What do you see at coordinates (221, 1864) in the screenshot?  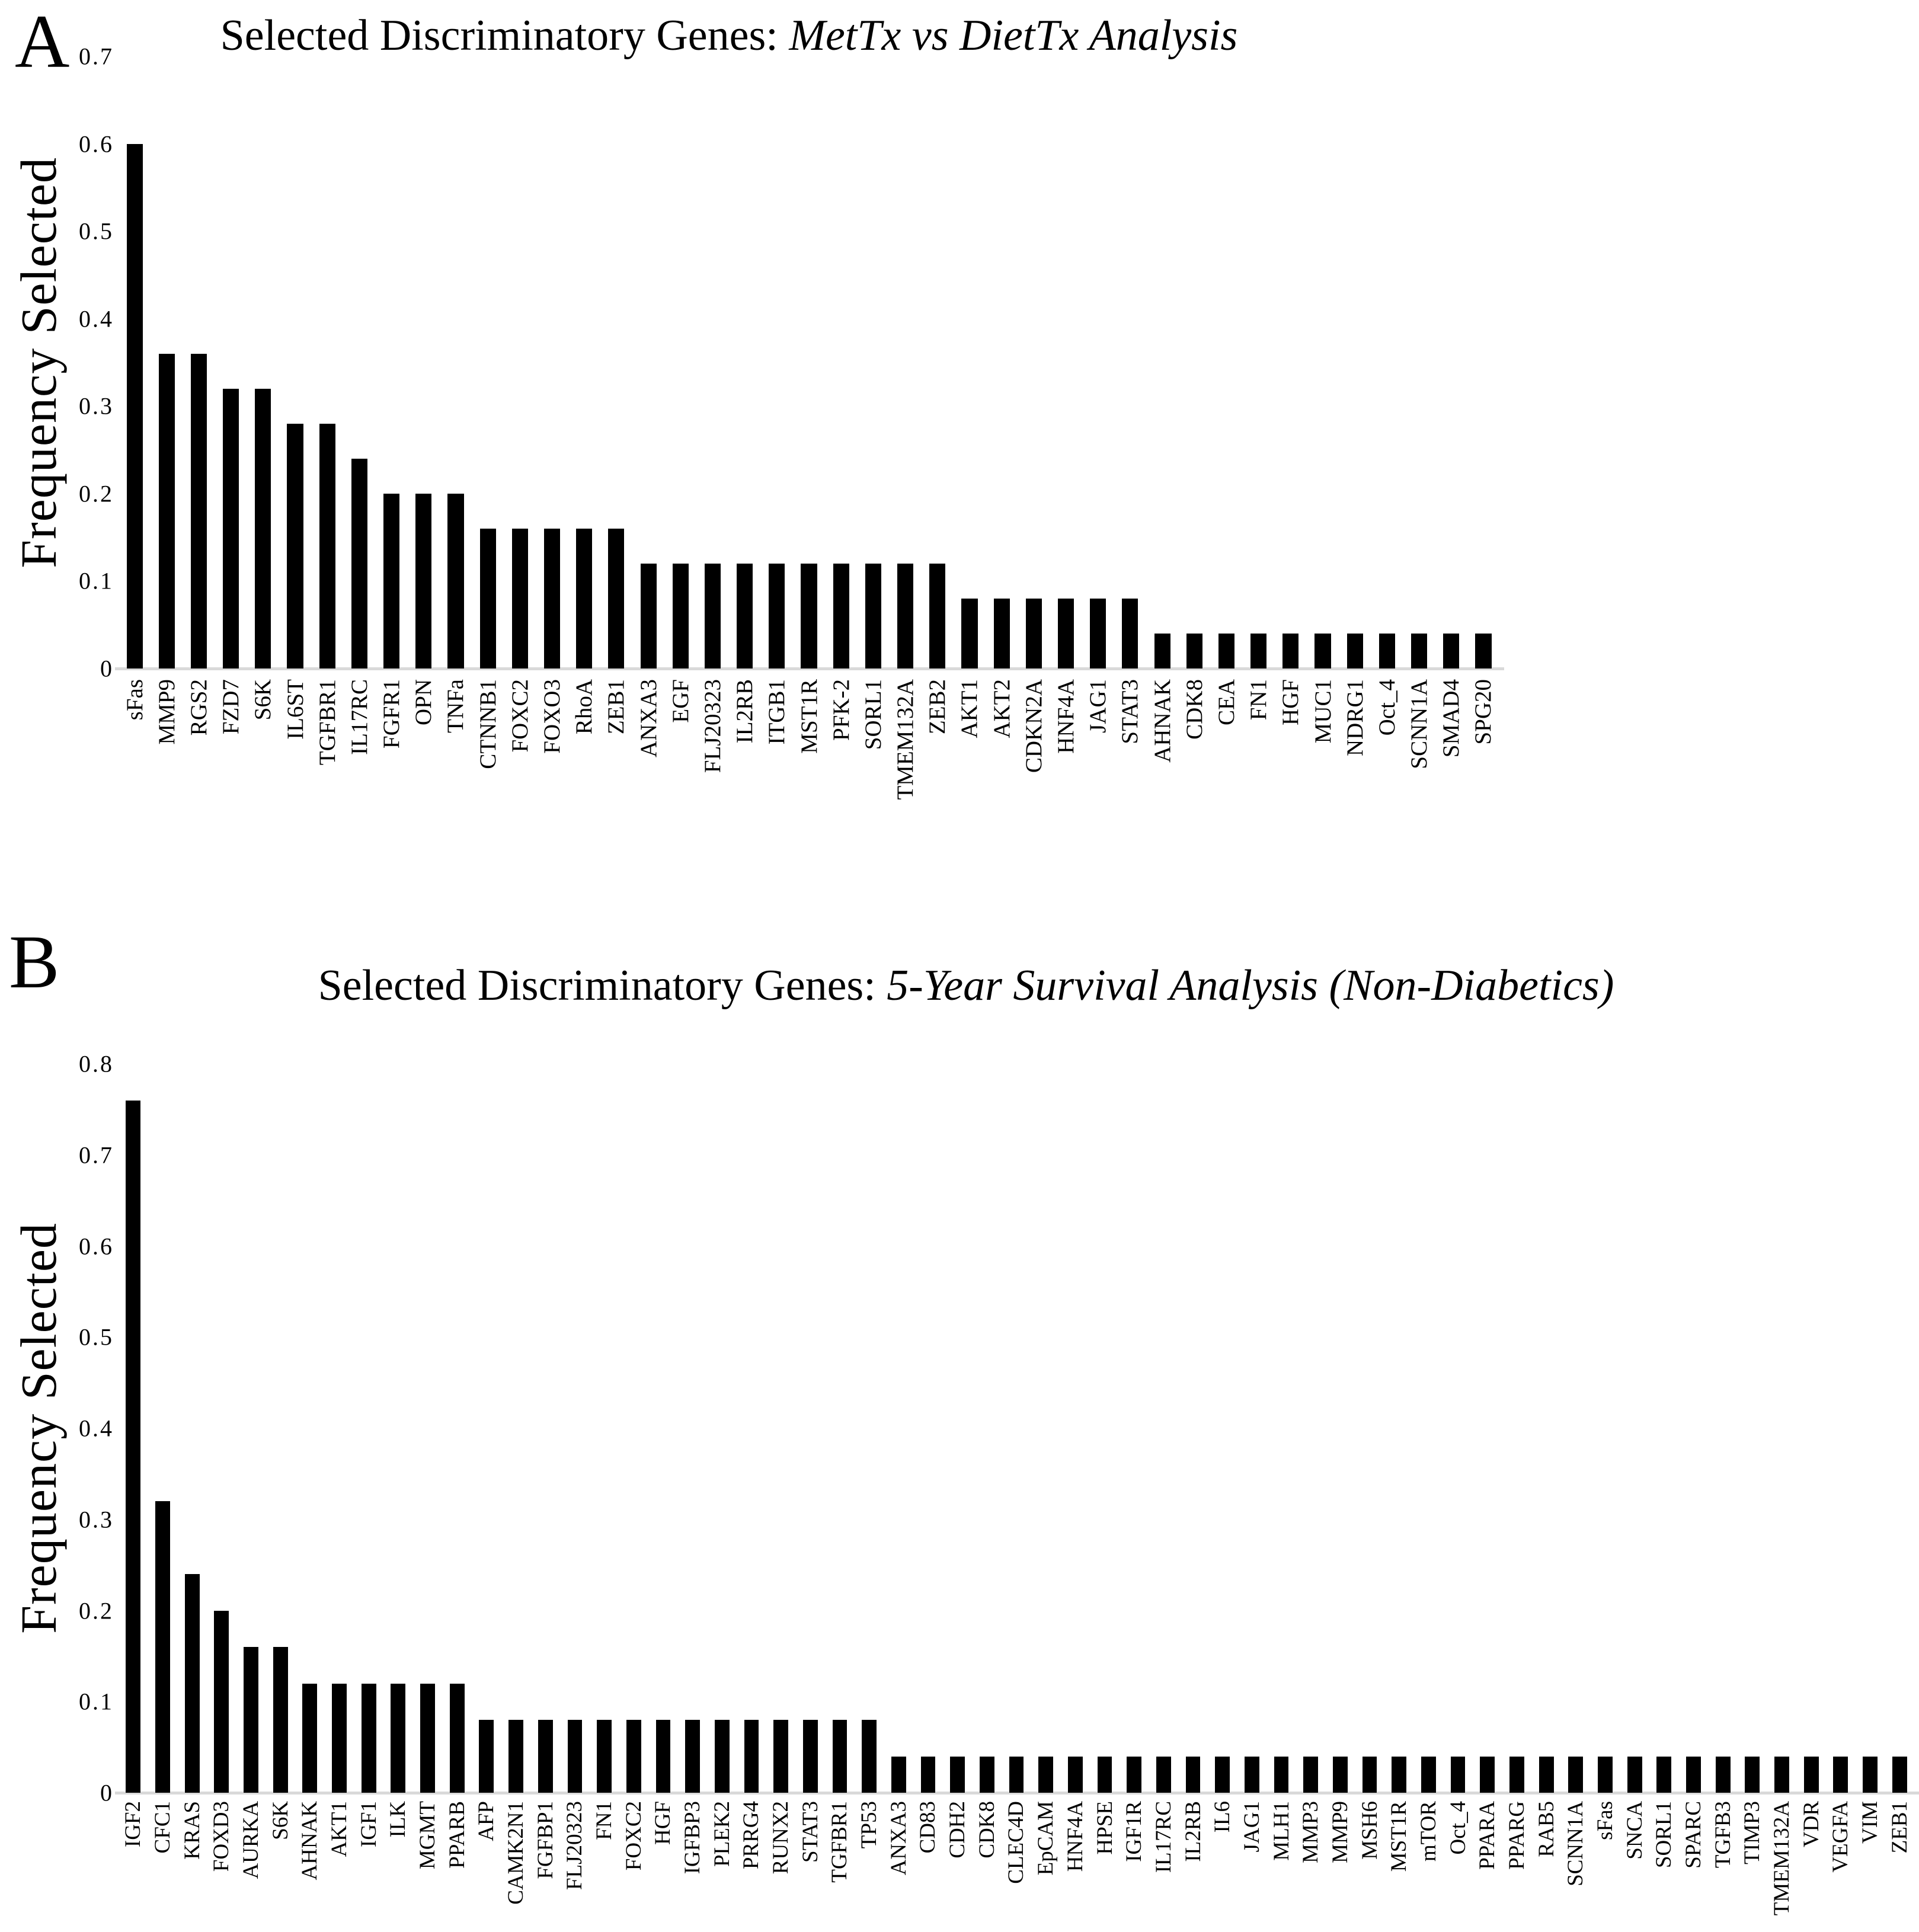 I see `x-label-cell: FOXD3` at bounding box center [221, 1864].